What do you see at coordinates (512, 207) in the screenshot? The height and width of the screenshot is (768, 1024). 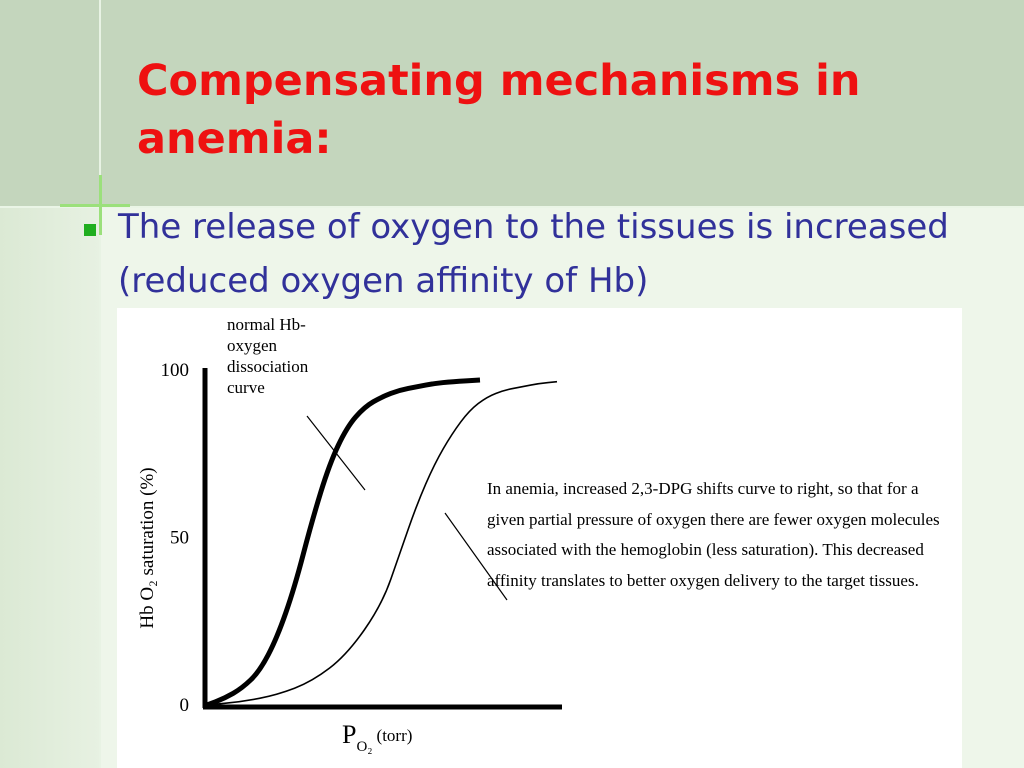 I see `divider-horizontal` at bounding box center [512, 207].